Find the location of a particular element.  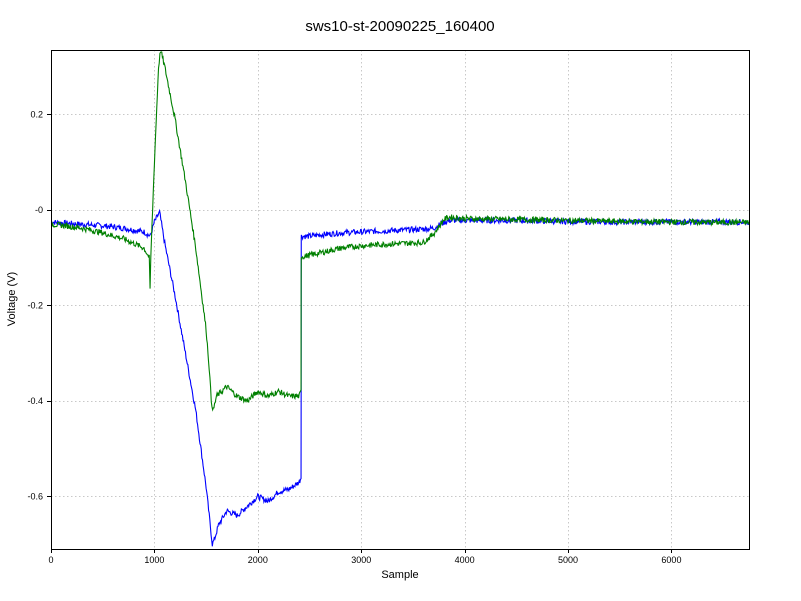

y-tick-label: -0.6 is located at coordinates (35, 496).